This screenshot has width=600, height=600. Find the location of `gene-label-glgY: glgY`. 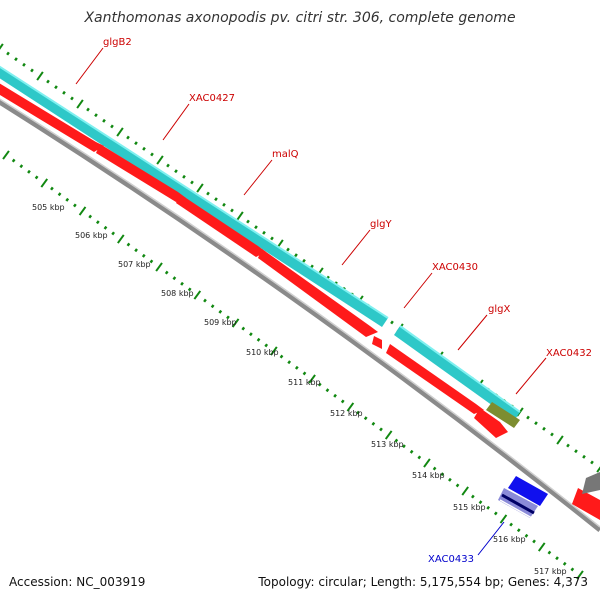

gene-label-glgY: glgY is located at coordinates (381, 224).